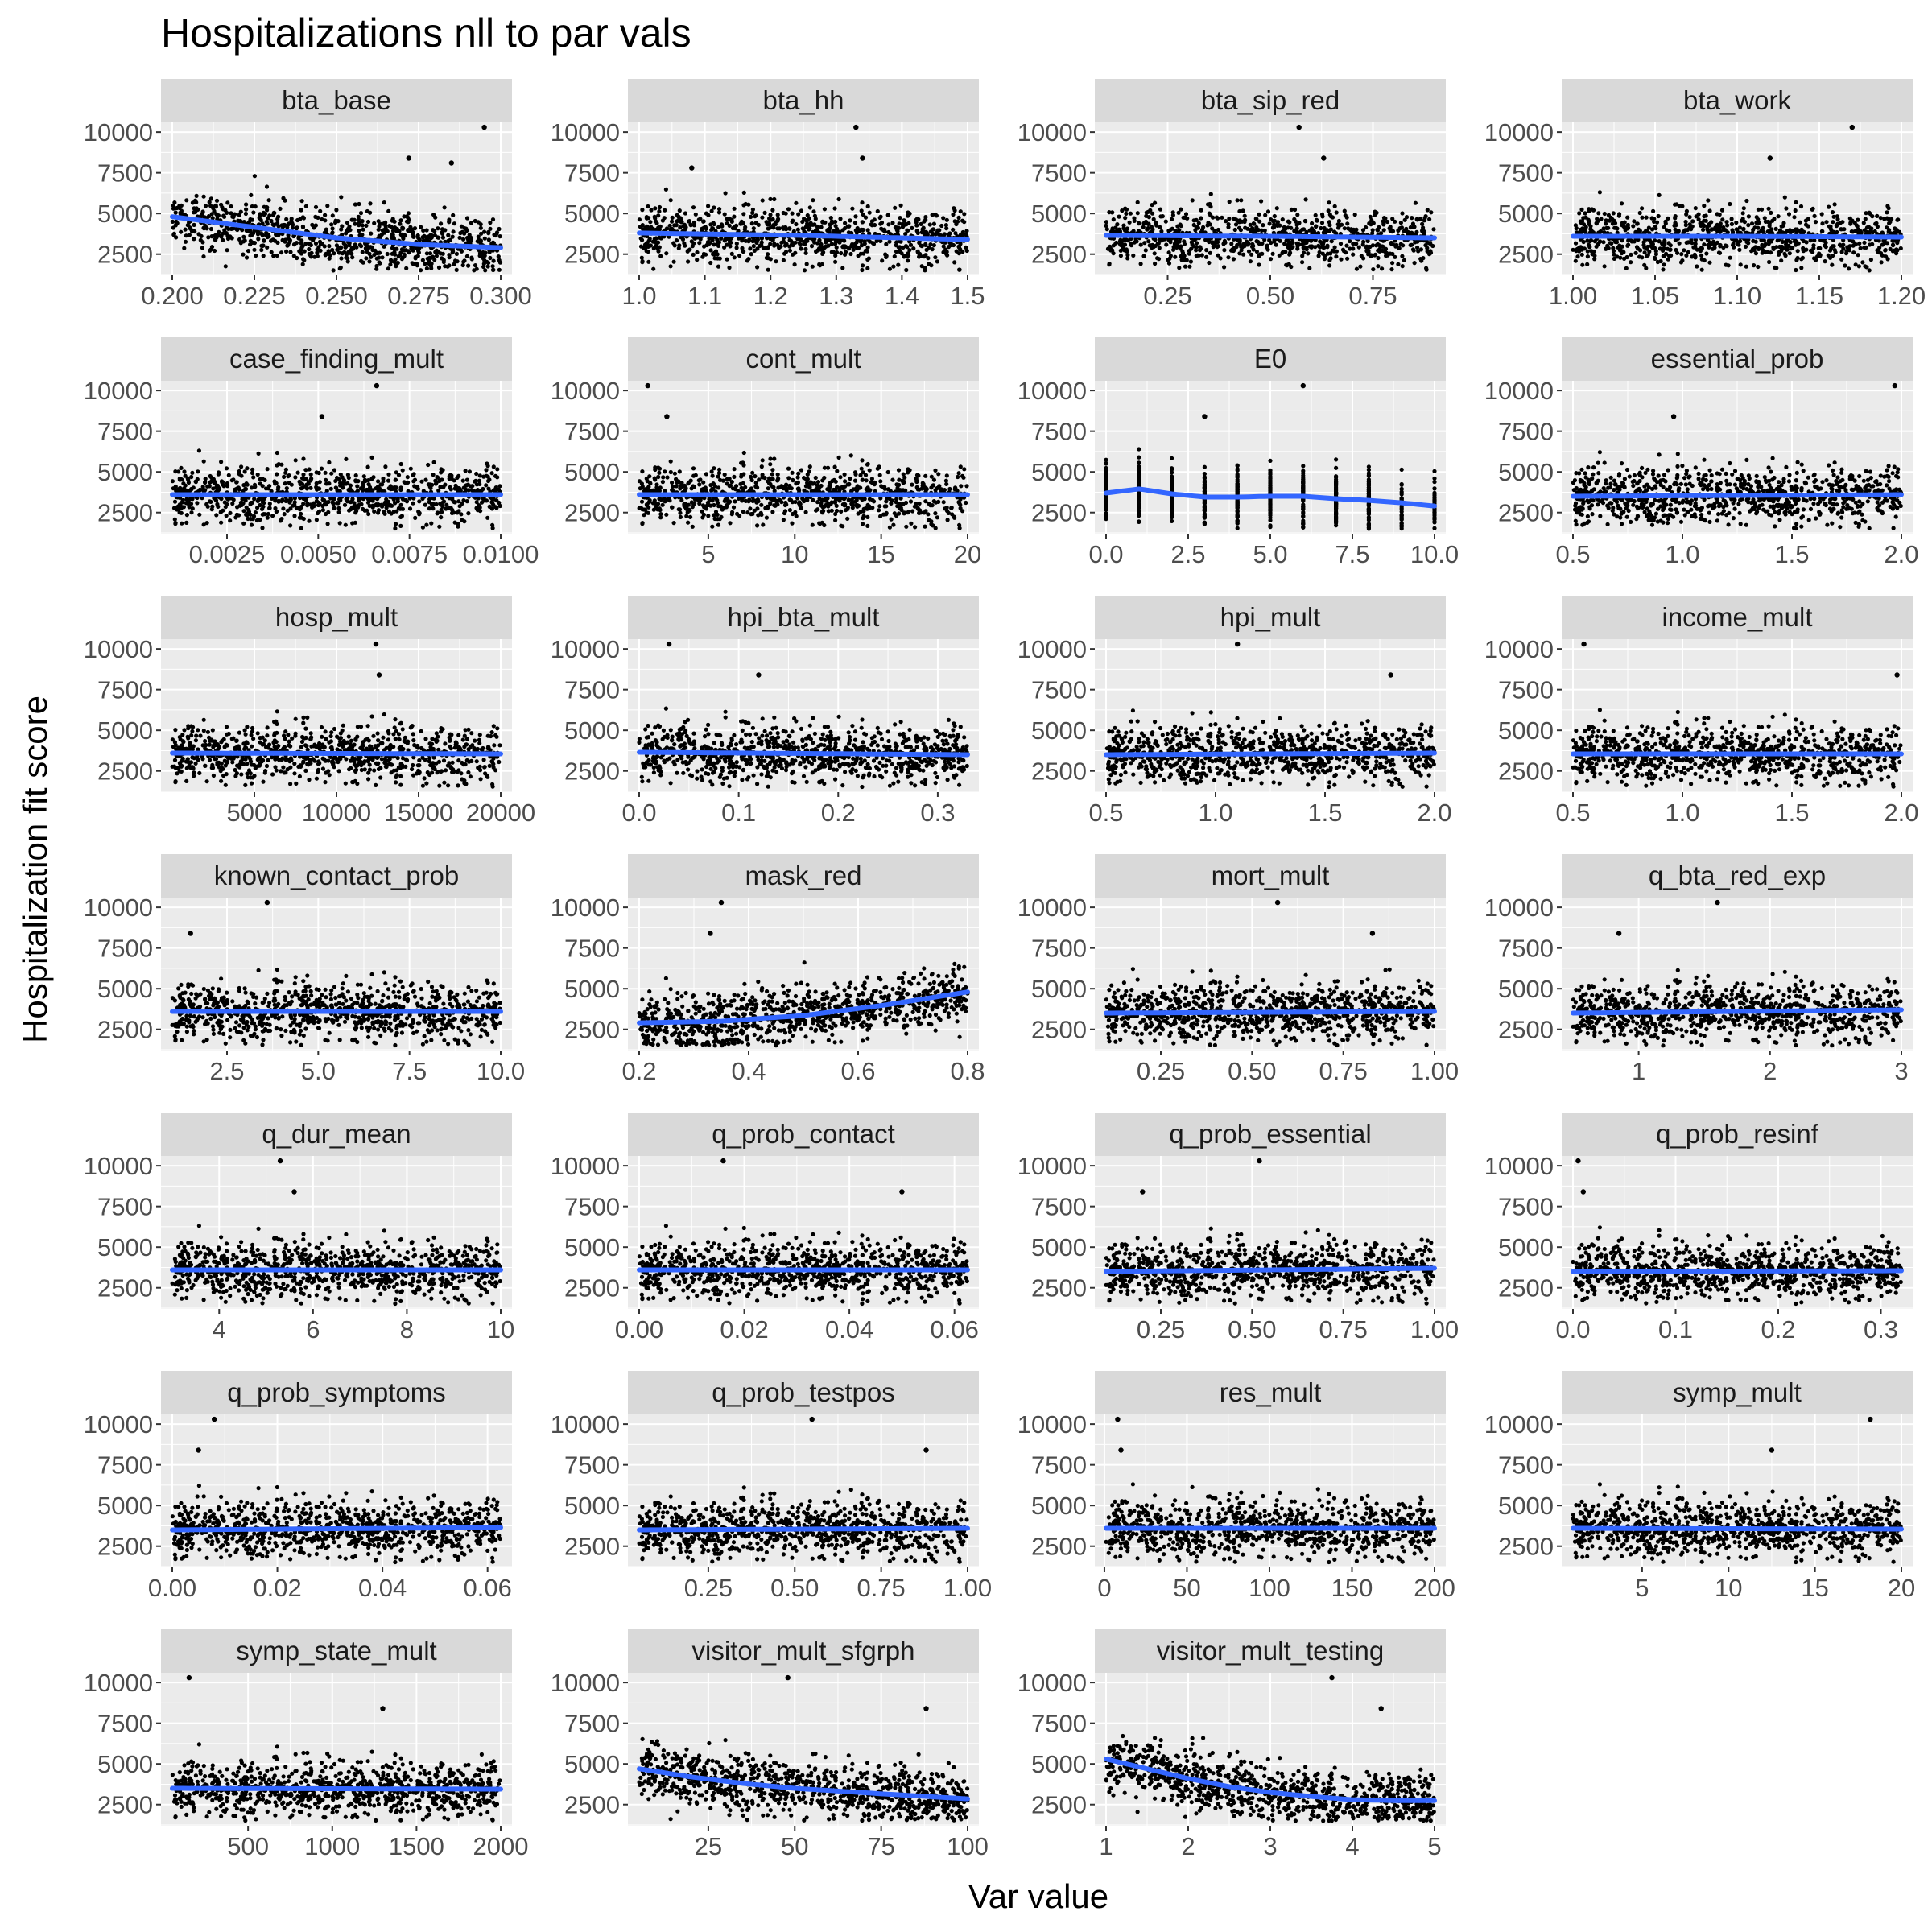  I want to click on y-tick-label: 7500, so click(592, 432).